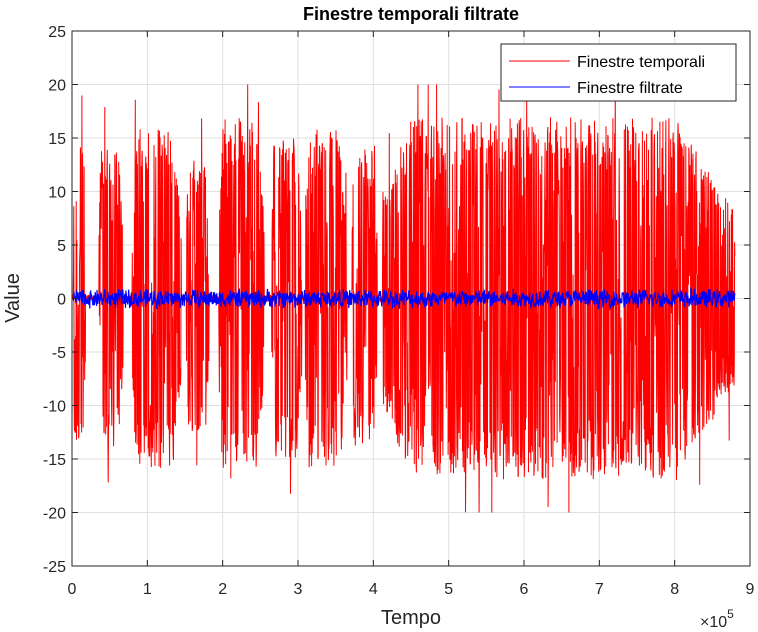 This screenshot has height=632, width=758. What do you see at coordinates (72, 589) in the screenshot?
I see `x-tick-label: 0` at bounding box center [72, 589].